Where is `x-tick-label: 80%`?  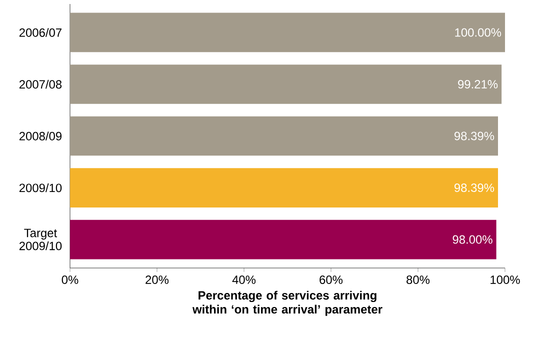 x-tick-label: 80% is located at coordinates (418, 280).